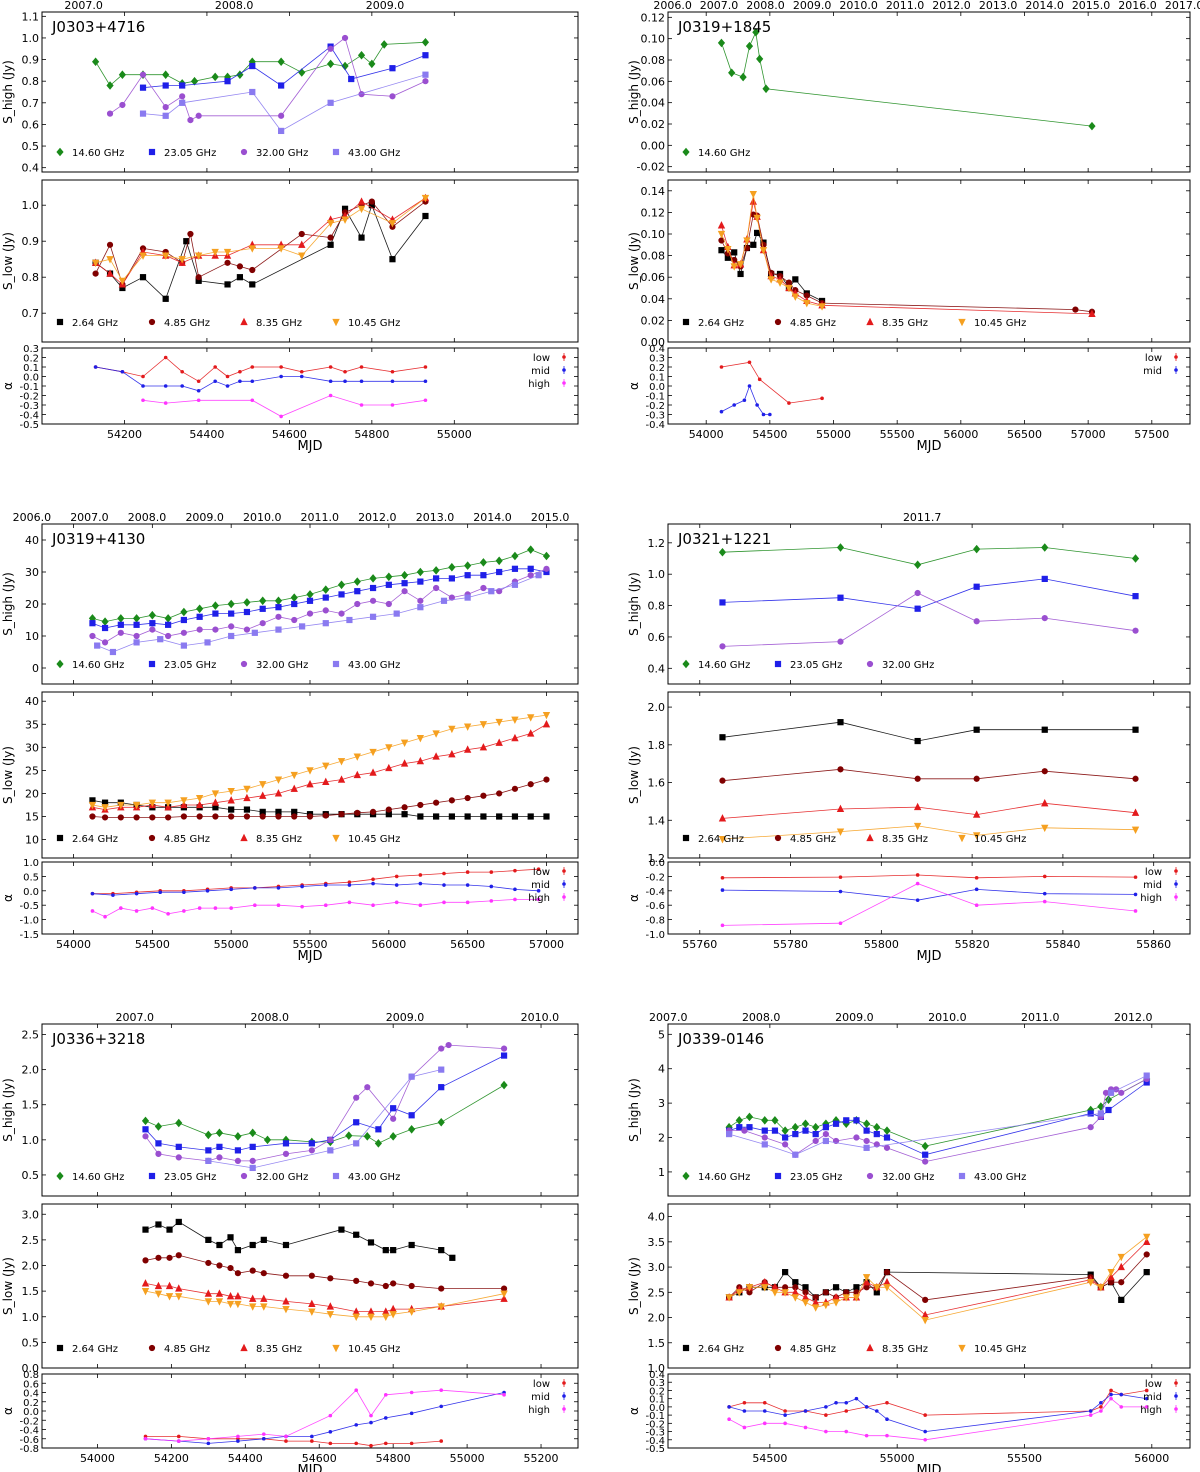 The image size is (1200, 1472). I want to click on year-tick-label: 2008.0, so click(234, 6).